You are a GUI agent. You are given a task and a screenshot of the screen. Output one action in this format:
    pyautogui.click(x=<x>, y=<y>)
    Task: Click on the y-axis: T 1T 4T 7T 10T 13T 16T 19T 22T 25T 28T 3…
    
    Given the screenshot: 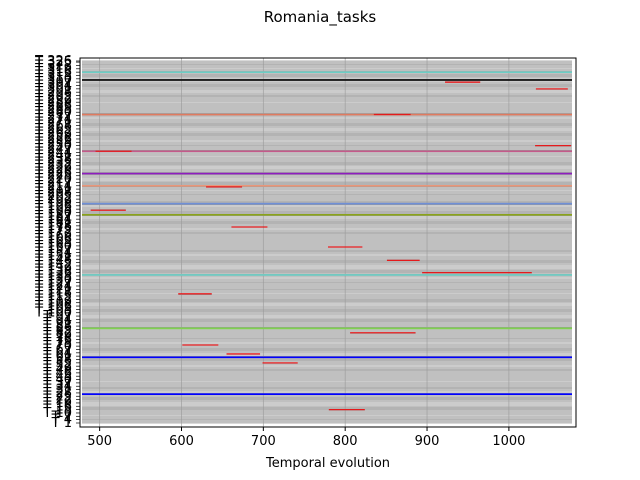 What is the action you would take?
    pyautogui.click(x=57, y=242)
    